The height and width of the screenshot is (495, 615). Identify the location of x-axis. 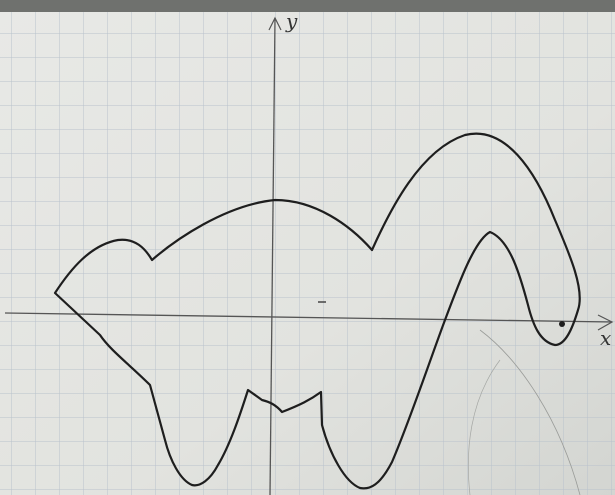
(308, 317).